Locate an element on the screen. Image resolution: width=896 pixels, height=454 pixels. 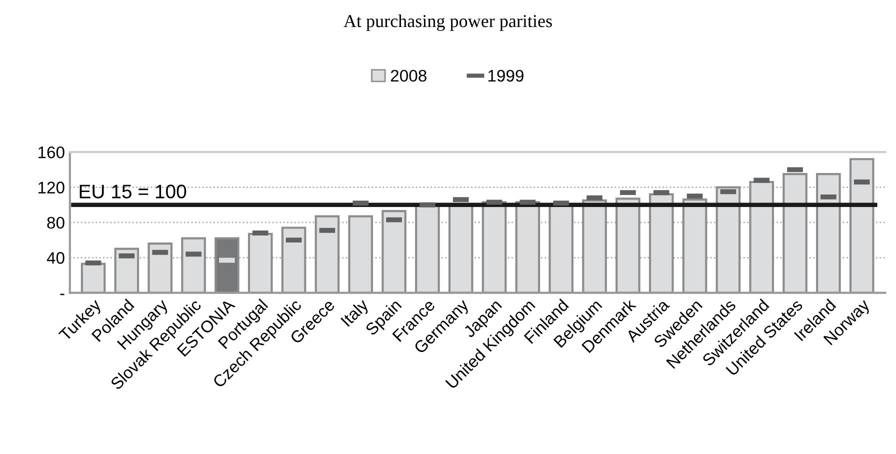
chart-title: At purchasing power parities is located at coordinates (448, 22).